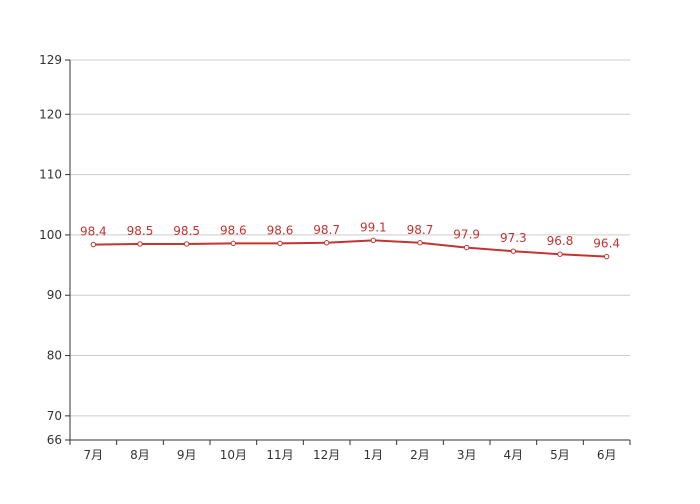 The width and height of the screenshot is (700, 504). I want to click on data-label: 99.1, so click(373, 227).